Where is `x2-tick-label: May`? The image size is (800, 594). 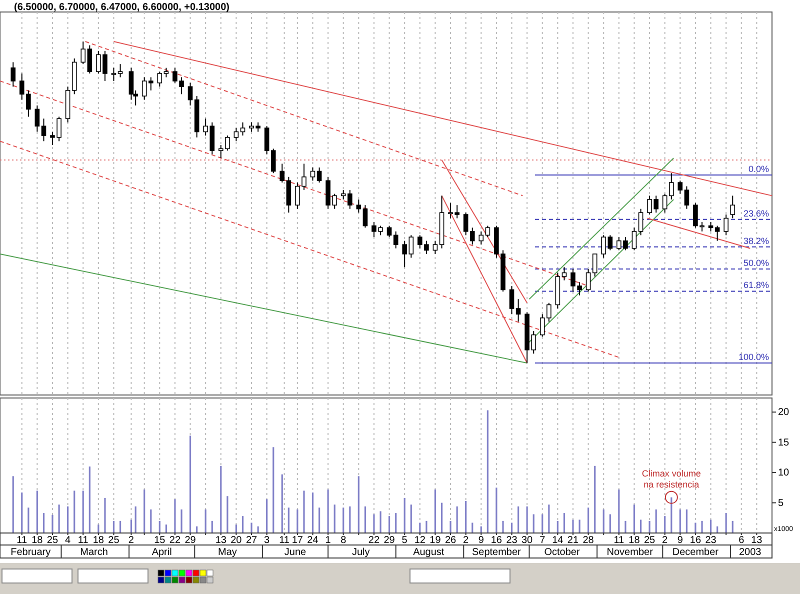
x2-tick-label: May is located at coordinates (227, 552).